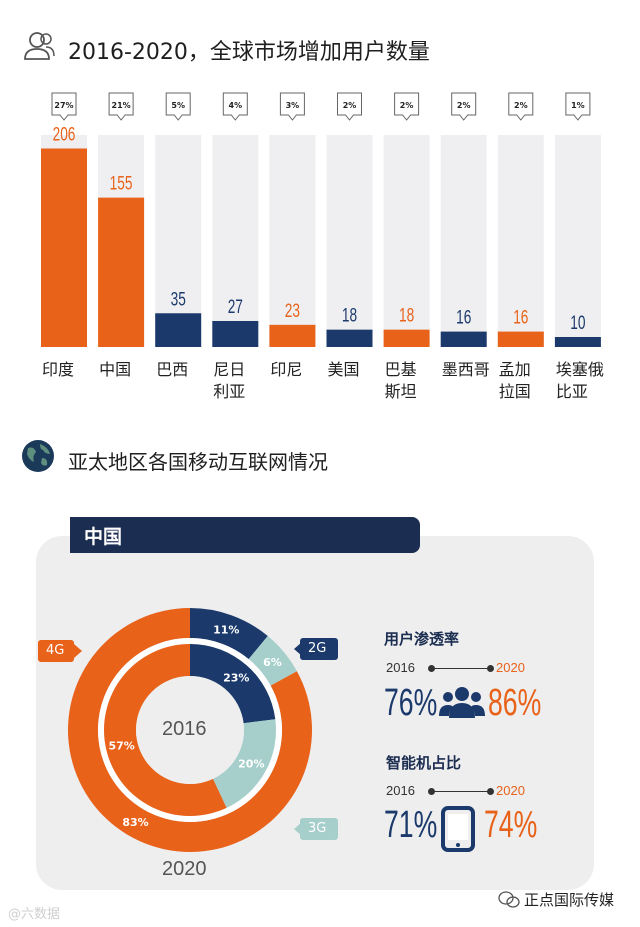  Describe the element at coordinates (509, 899) in the screenshot. I see `wechat-icon` at that location.